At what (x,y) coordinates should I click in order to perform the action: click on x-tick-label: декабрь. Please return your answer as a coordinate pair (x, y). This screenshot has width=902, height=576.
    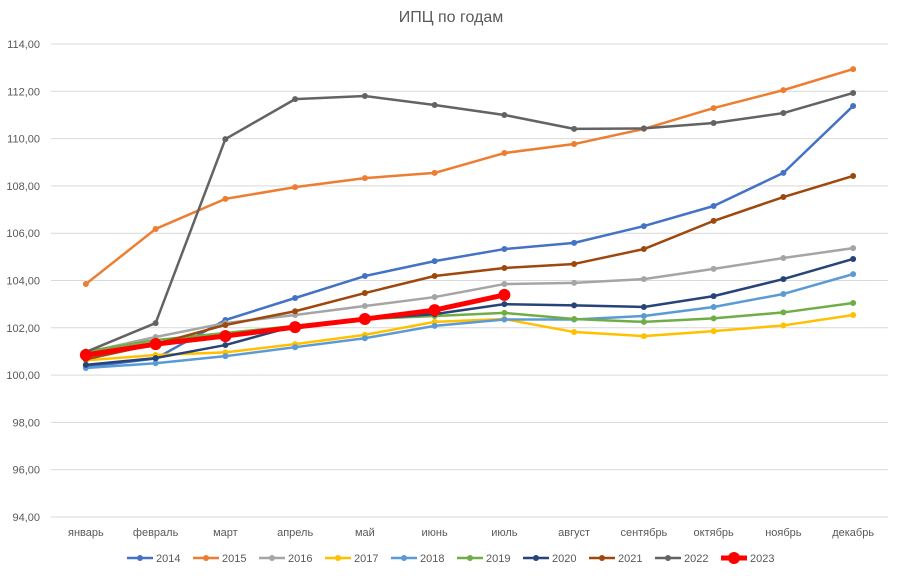
    Looking at the image, I should click on (853, 533).